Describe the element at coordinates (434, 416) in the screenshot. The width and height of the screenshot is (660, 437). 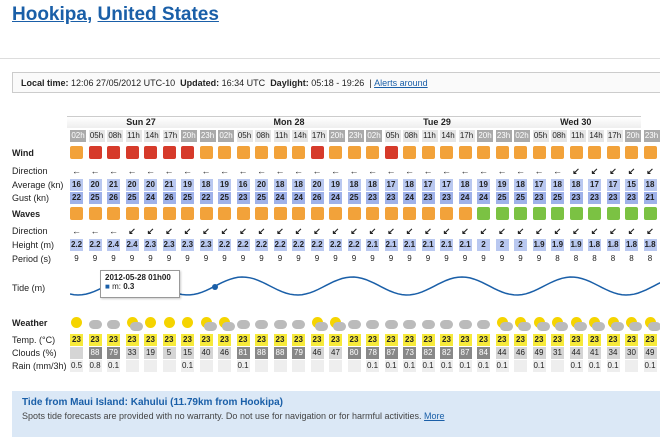
I see `footer-more-link: More` at that location.